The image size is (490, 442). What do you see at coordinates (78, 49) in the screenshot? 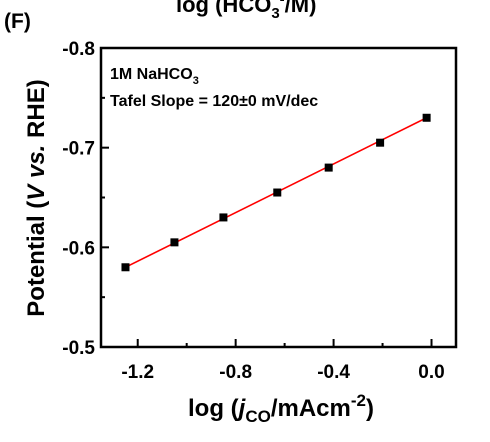
I see `y-tick-label: -0.8` at bounding box center [78, 49].